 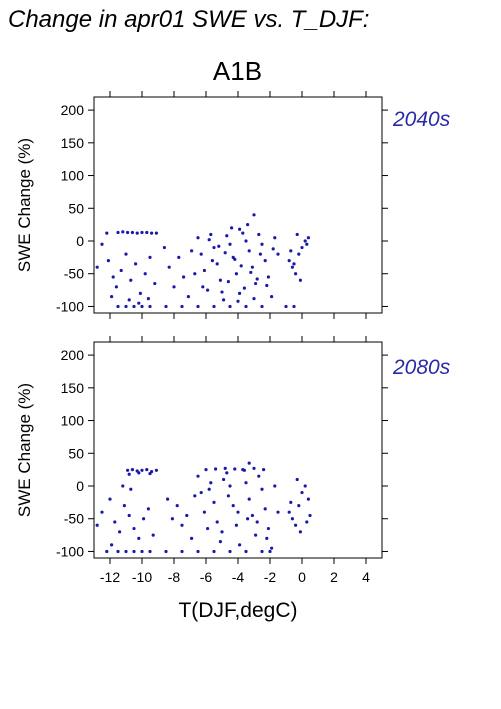 I want to click on x-tick-label: -6, so click(x=206, y=577).